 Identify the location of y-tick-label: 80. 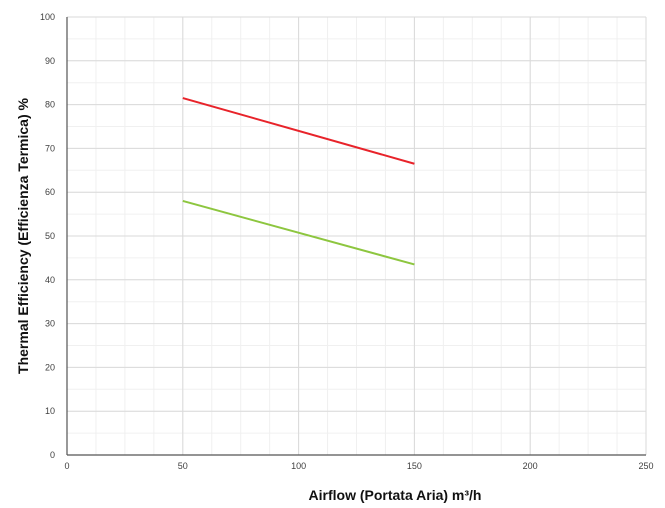
(50, 105).